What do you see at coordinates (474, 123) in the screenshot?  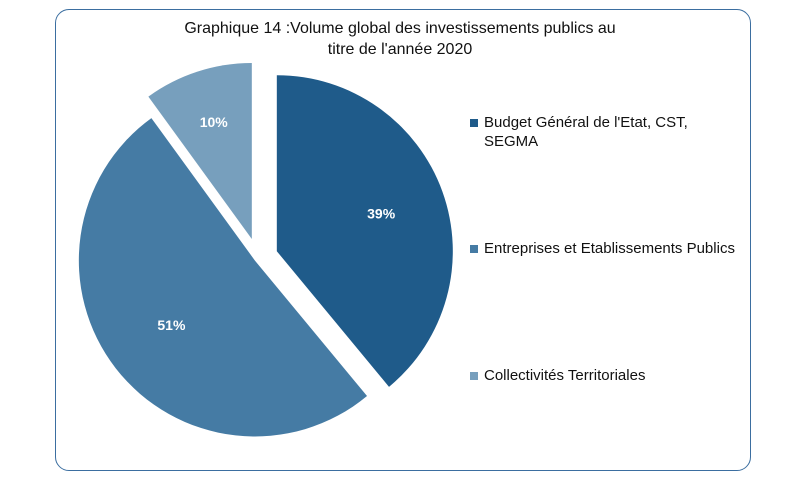 I see `legend-swatch-budget` at bounding box center [474, 123].